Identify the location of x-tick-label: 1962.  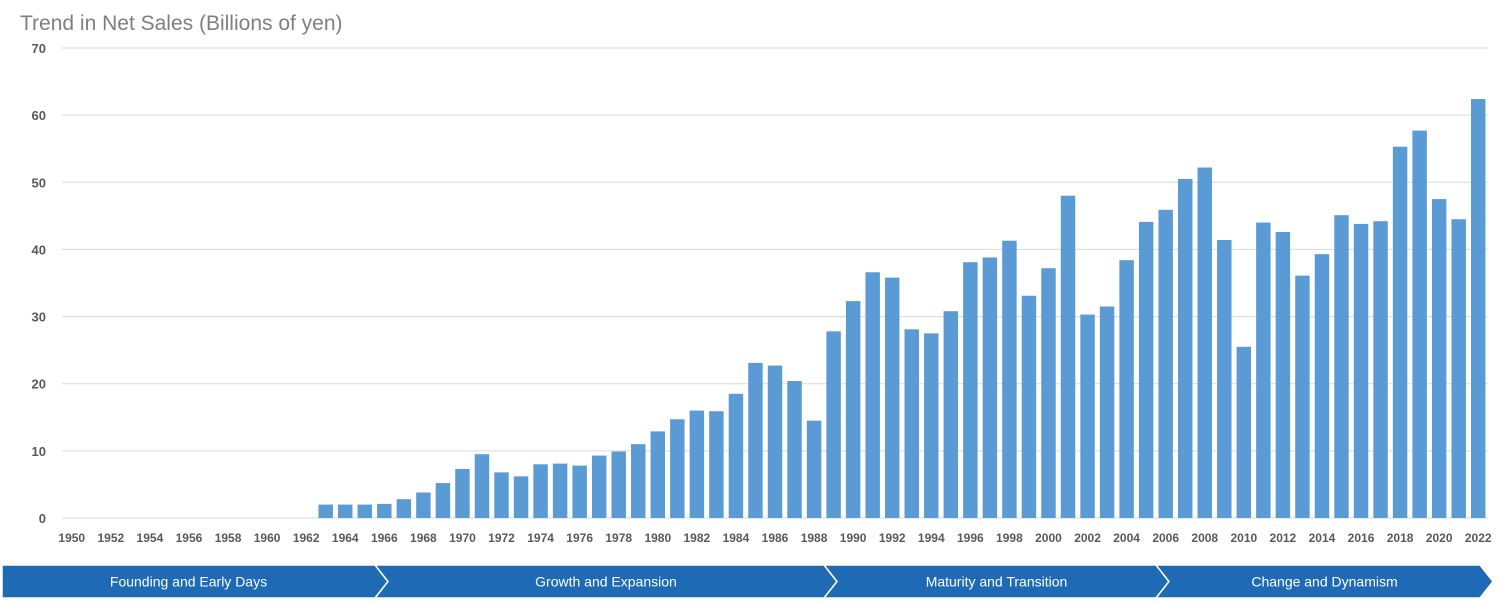
(306, 538).